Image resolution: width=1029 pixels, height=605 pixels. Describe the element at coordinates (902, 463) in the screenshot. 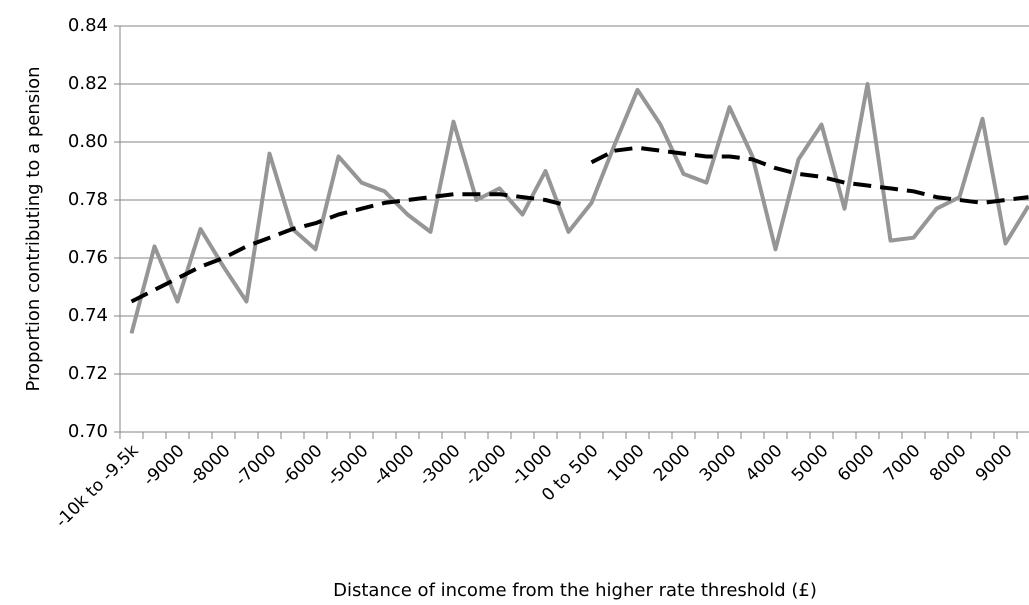

I see `x-tick-label: 7000` at that location.